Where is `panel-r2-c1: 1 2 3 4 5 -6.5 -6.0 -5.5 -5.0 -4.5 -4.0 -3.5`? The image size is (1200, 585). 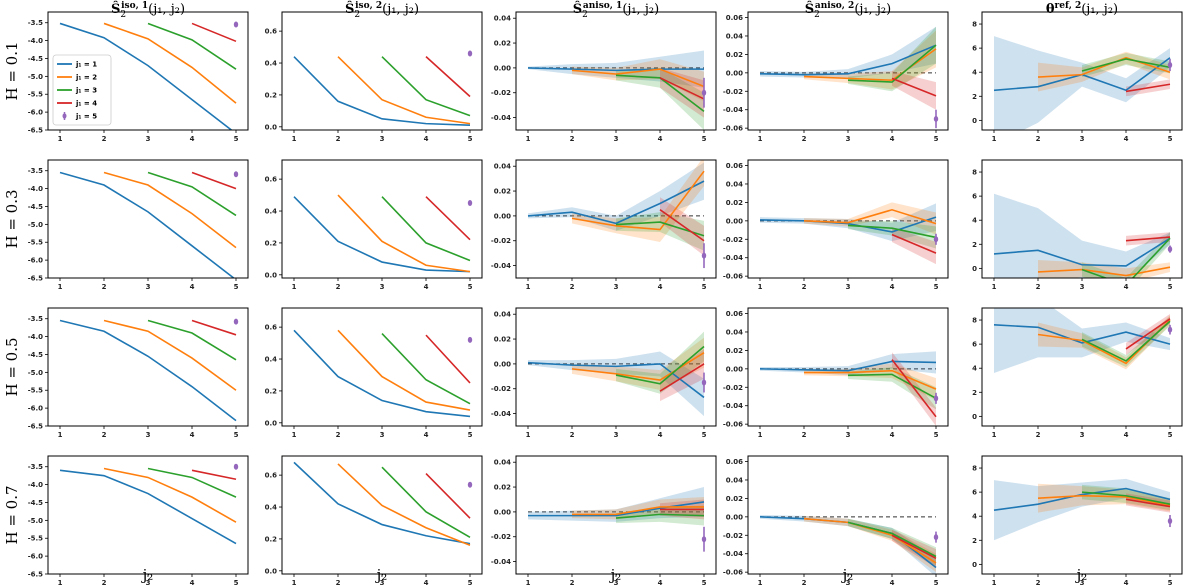 panel-r2-c1: 1 2 3 4 5 -6.5 -6.0 -5.5 -5.0 -4.5 -4.0 -3.5 is located at coordinates (138, 225).